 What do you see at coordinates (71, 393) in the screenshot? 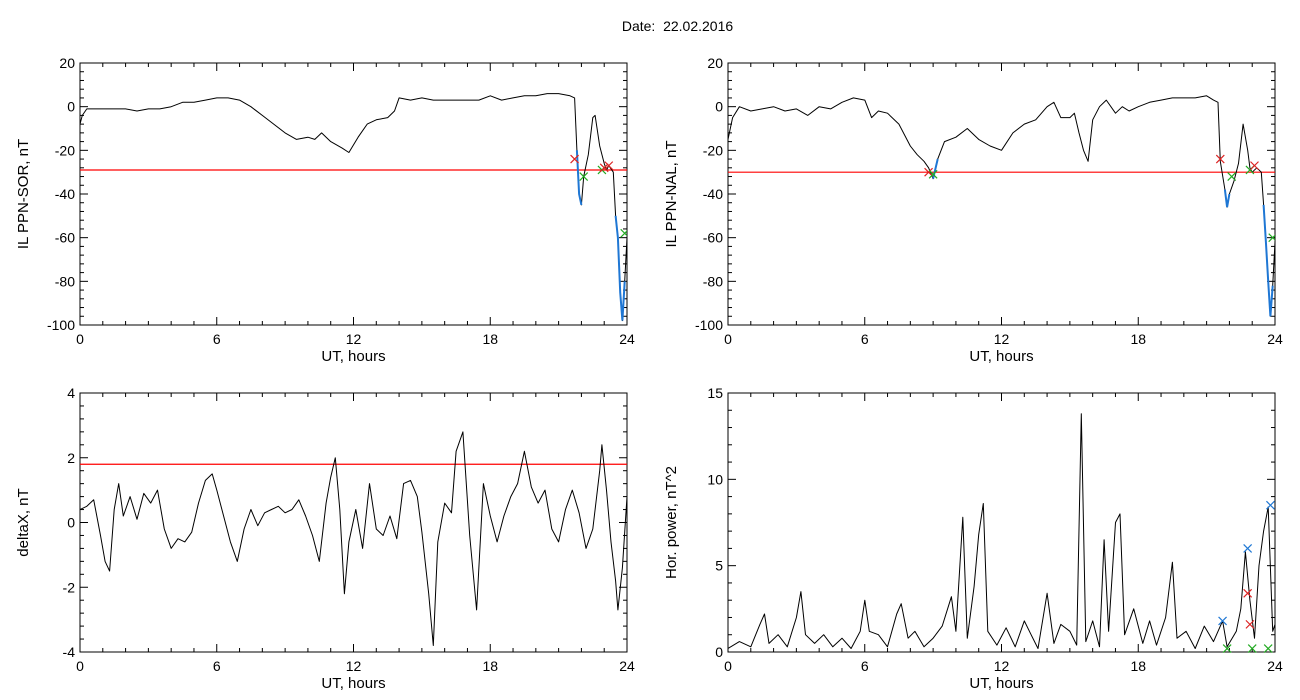
I see `y-tick-label: 4` at bounding box center [71, 393].